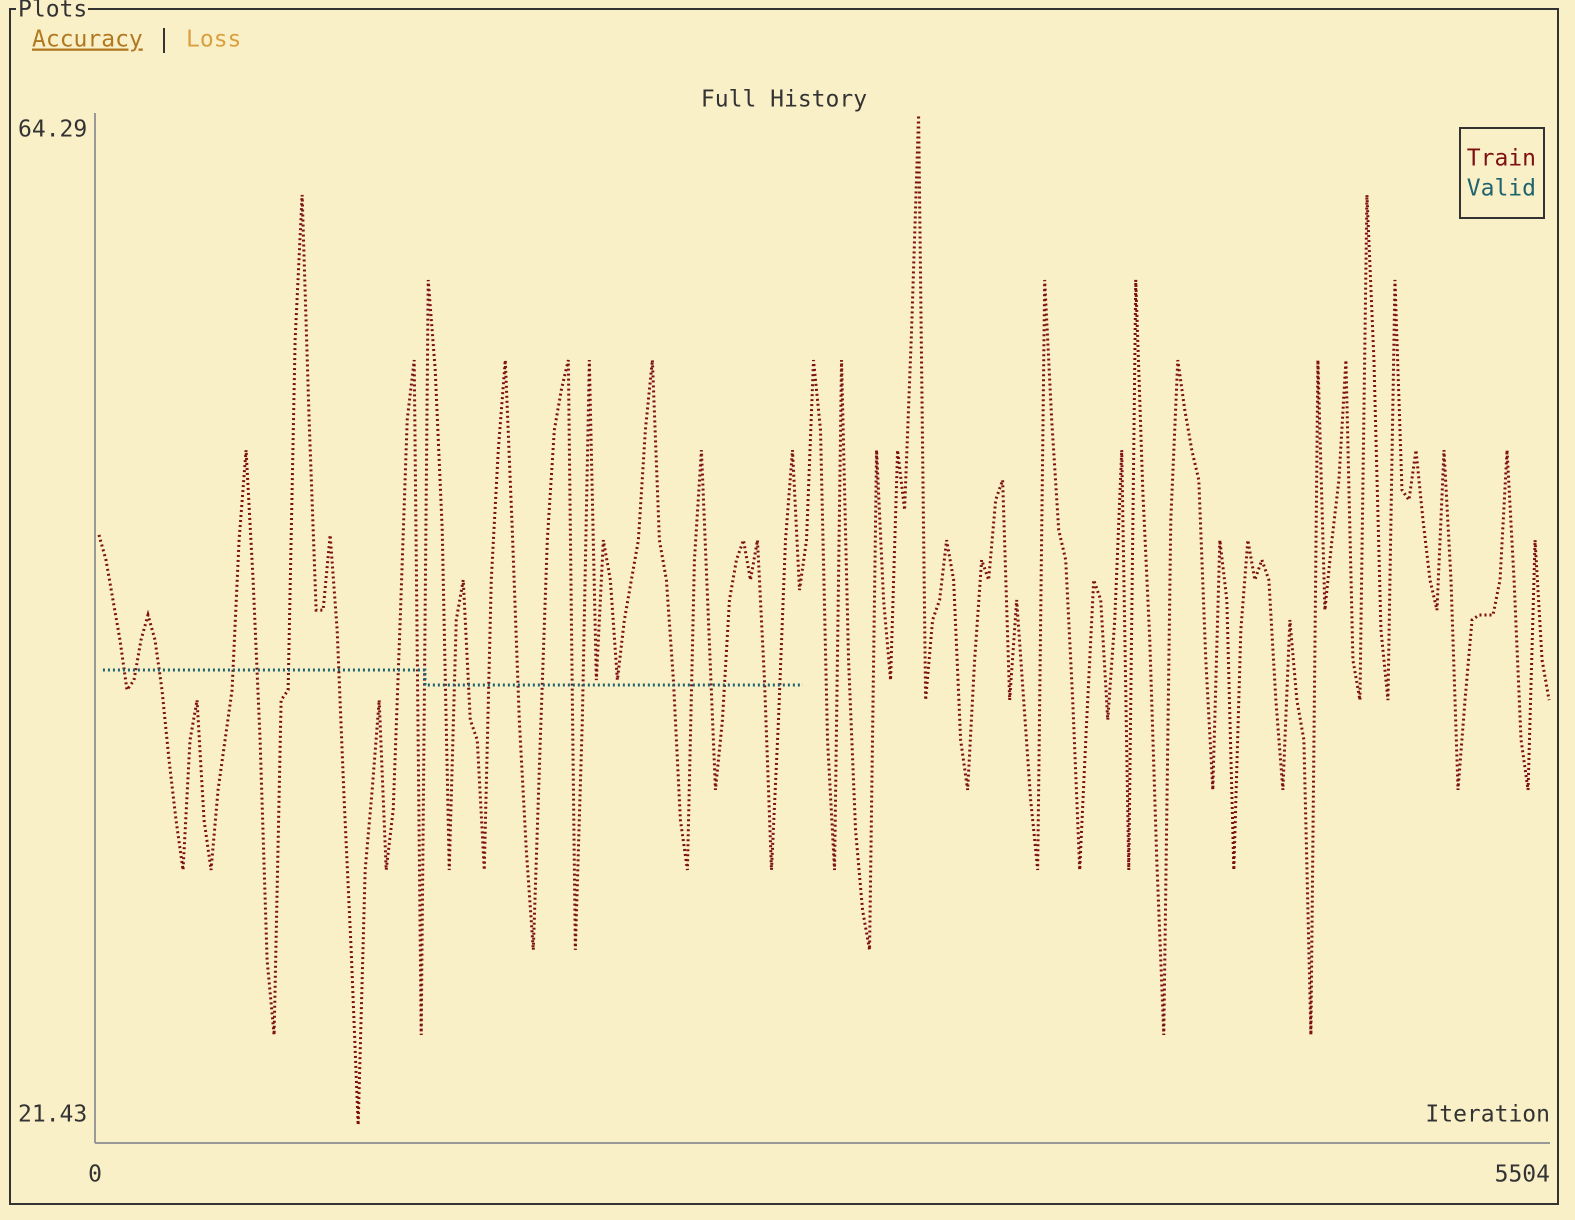  I want to click on panel-title: Plots, so click(52, 11).